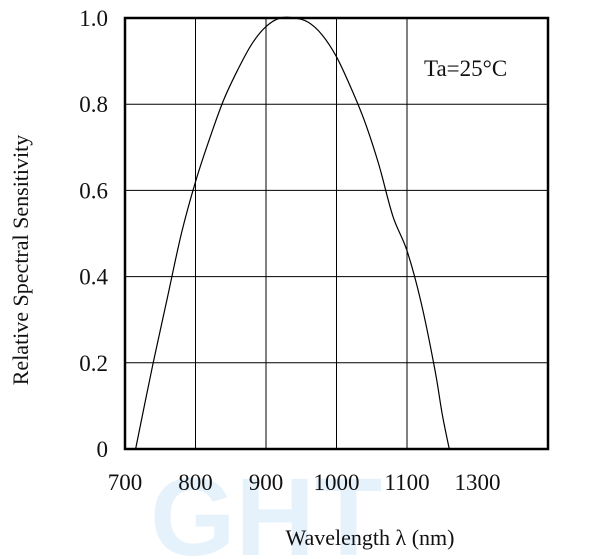 This screenshot has width=594, height=559. I want to click on y-axis-label: Relative Spectral Sensitivity, so click(20, 260).